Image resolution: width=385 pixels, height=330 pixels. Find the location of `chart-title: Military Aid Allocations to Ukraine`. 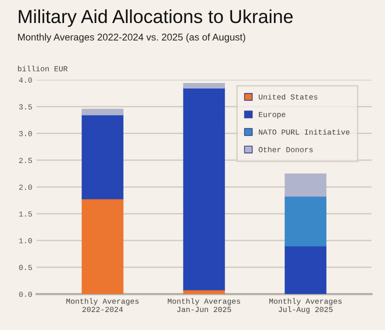

chart-title: Military Aid Allocations to Ukraine is located at coordinates (155, 18).